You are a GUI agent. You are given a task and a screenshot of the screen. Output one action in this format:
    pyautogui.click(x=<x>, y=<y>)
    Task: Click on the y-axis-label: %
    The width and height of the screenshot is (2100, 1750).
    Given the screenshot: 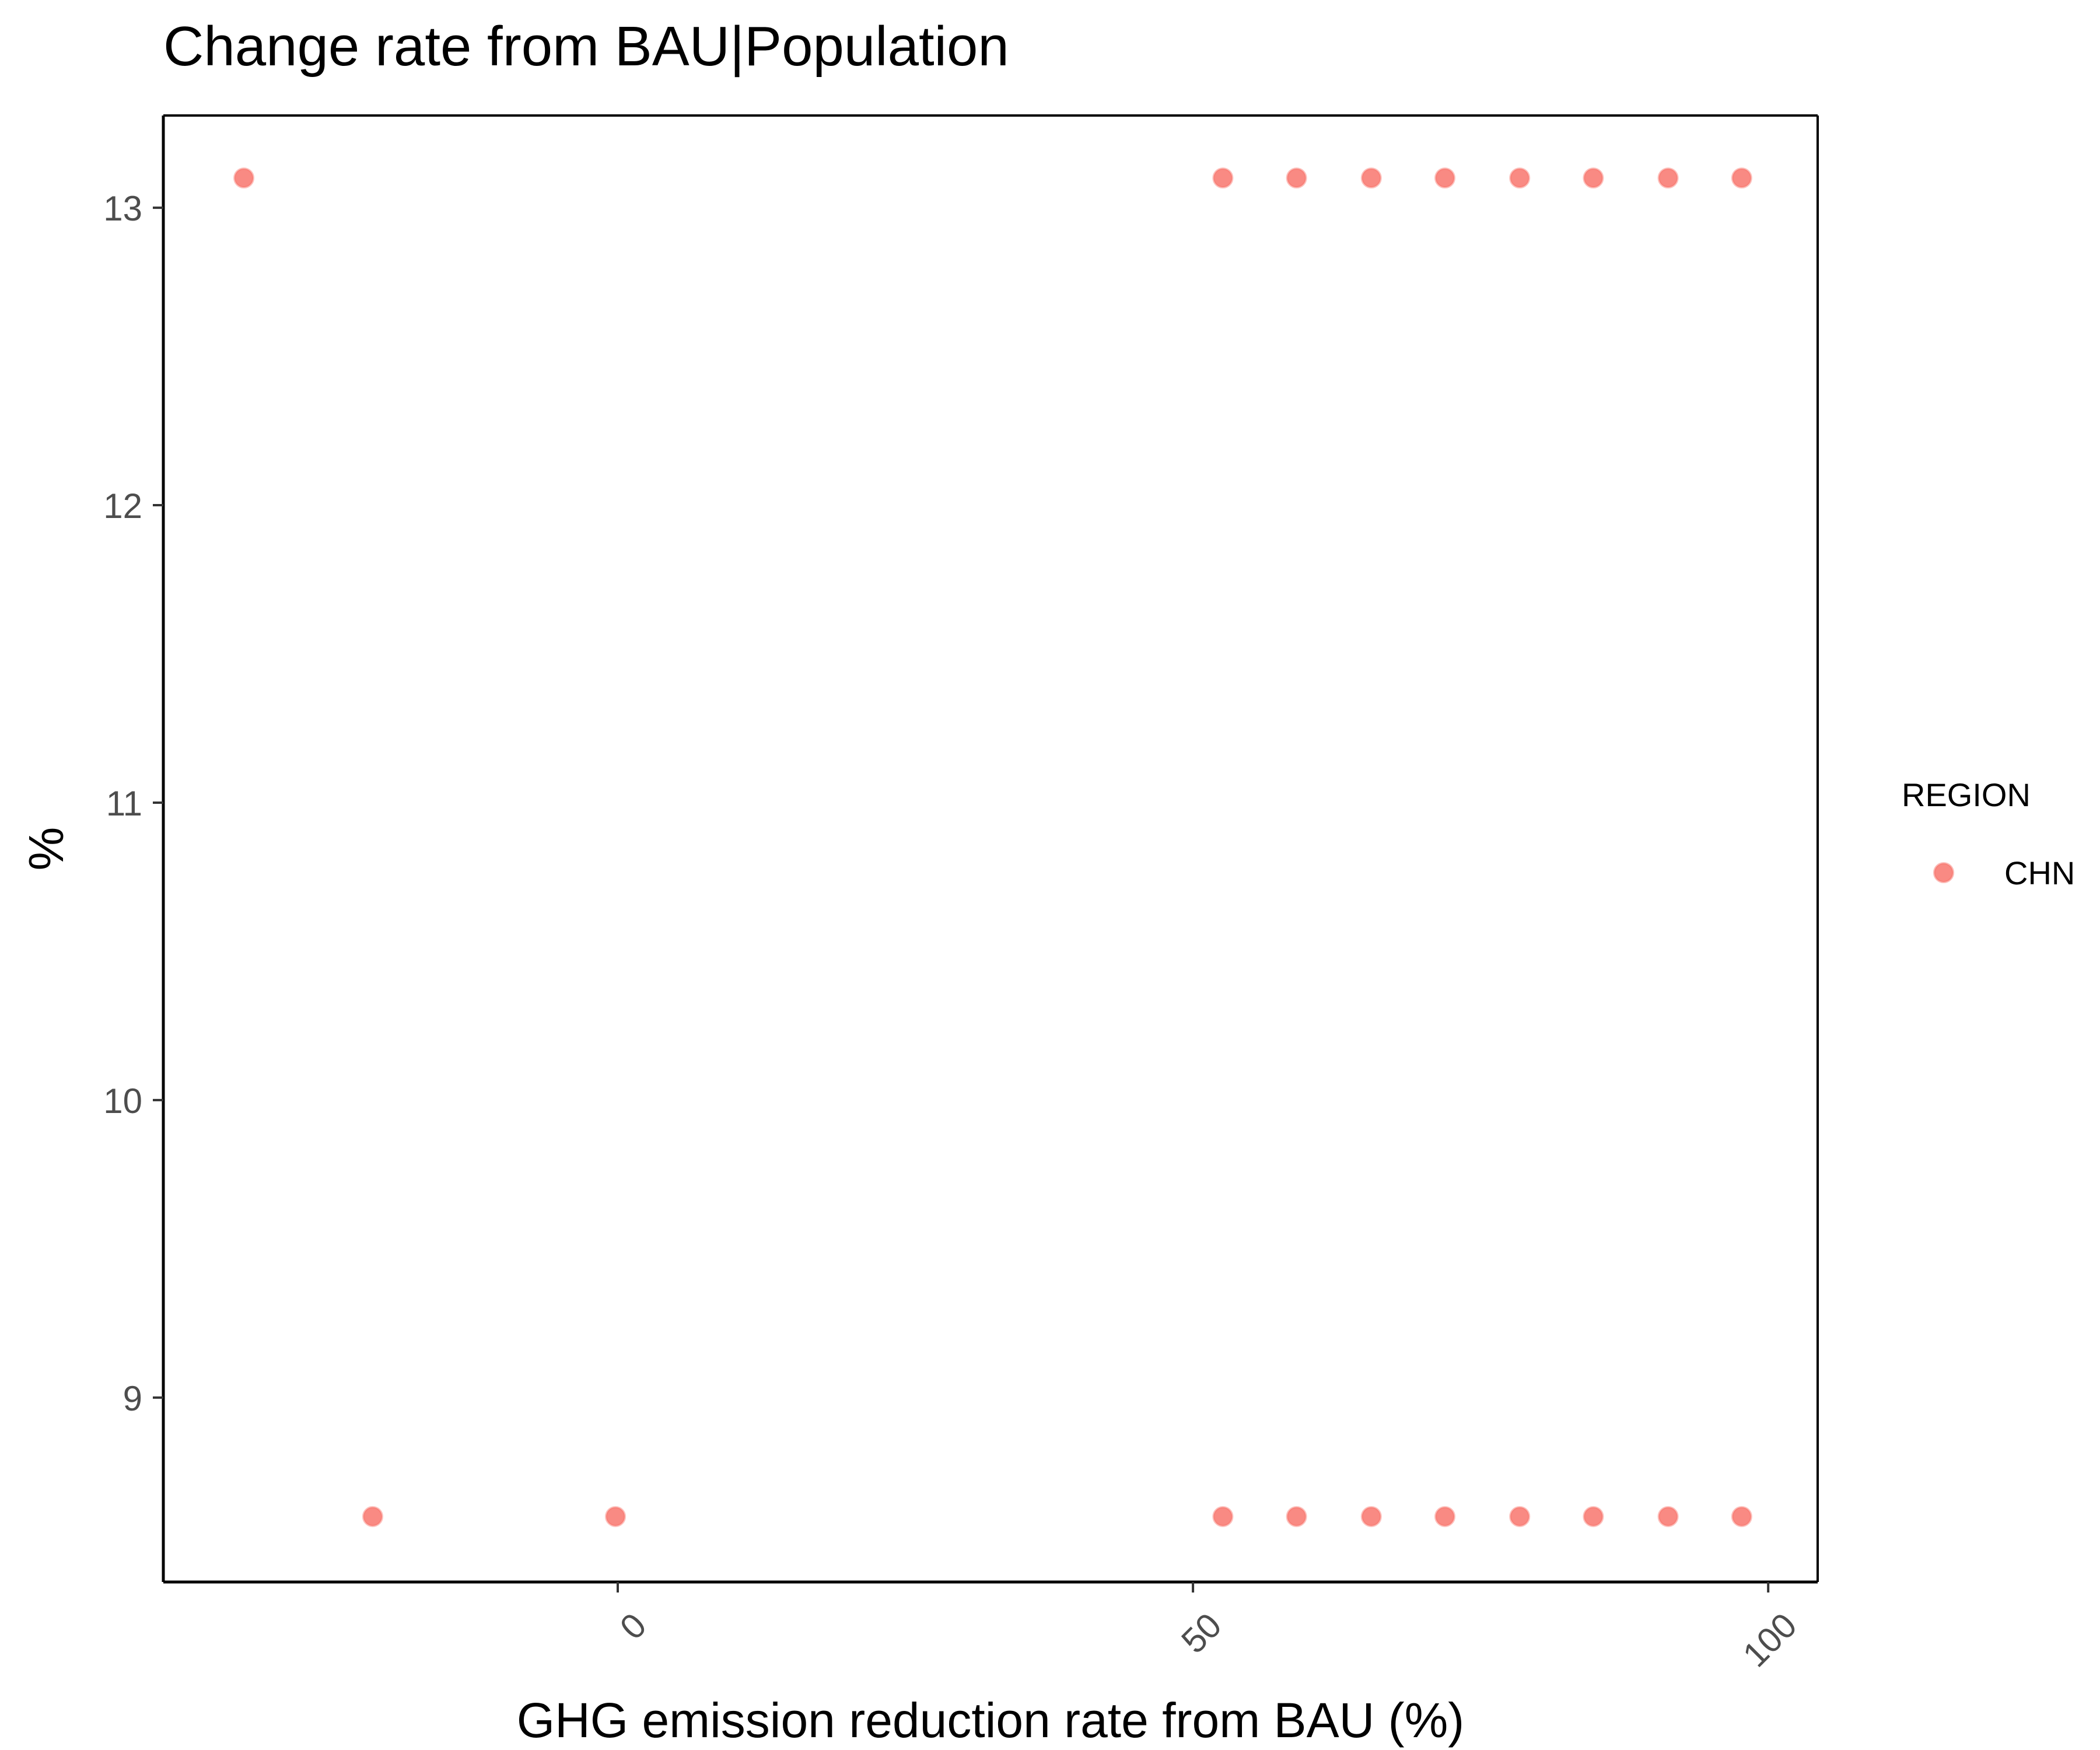 What is the action you would take?
    pyautogui.click(x=46, y=849)
    